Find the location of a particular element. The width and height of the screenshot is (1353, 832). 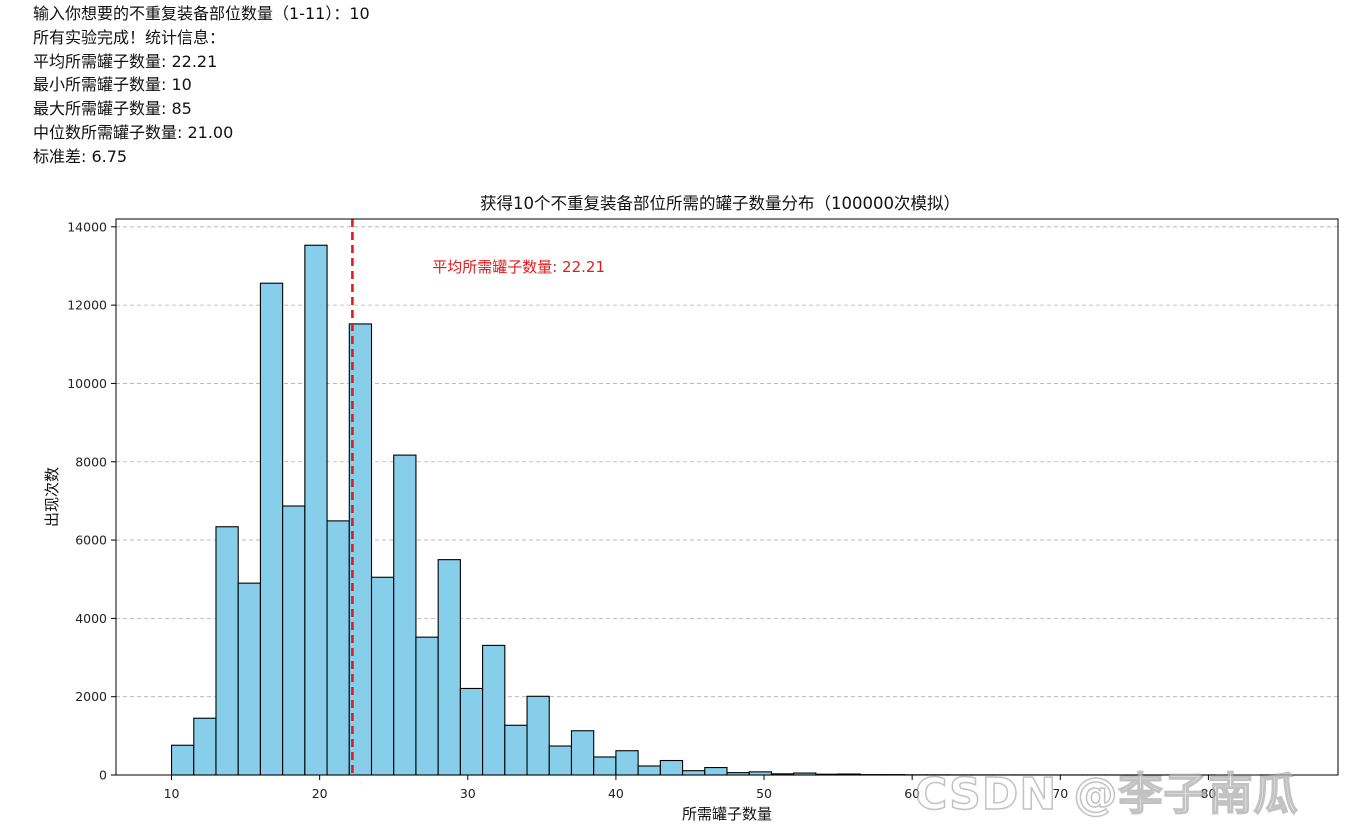

y-tick-label: 0 is located at coordinates (103, 775).